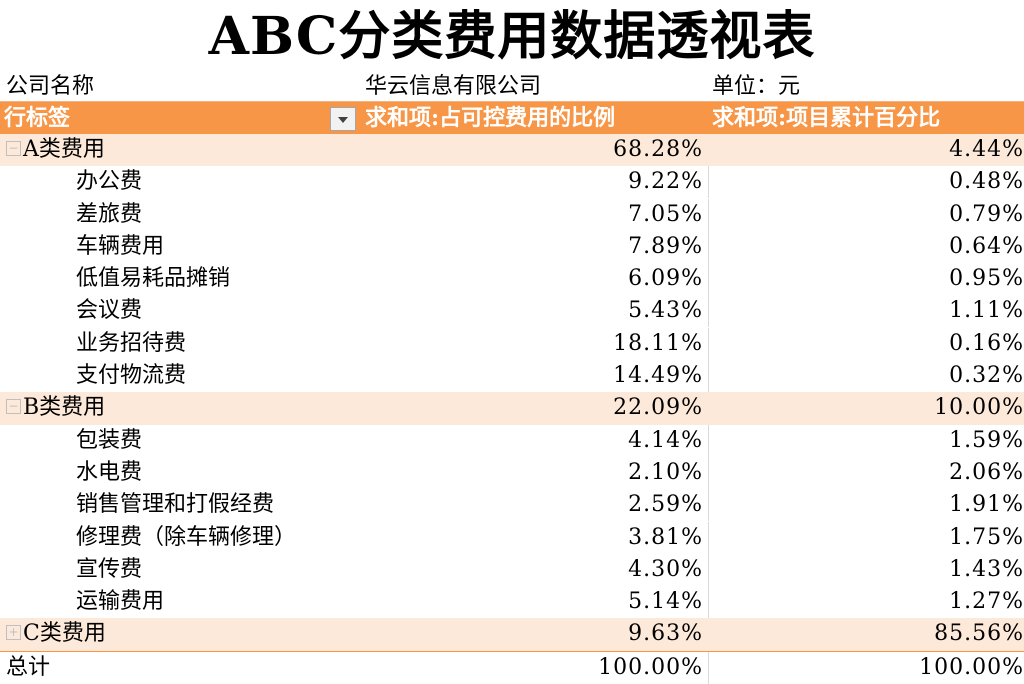 This screenshot has height=684, width=1024. What do you see at coordinates (64, 634) in the screenshot?
I see `group-name: C类费用` at bounding box center [64, 634].